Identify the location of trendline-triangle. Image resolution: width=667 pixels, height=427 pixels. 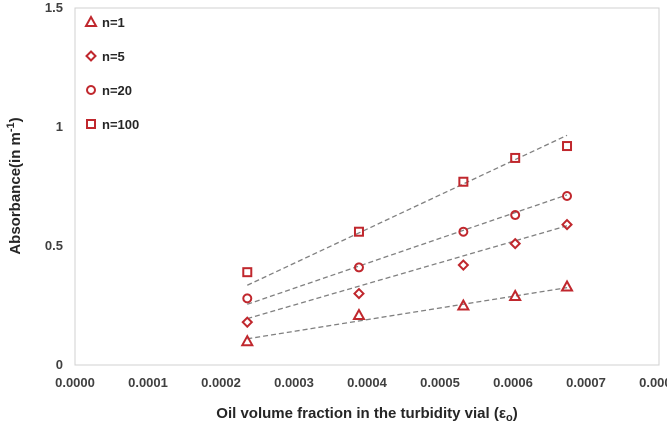
(407, 313).